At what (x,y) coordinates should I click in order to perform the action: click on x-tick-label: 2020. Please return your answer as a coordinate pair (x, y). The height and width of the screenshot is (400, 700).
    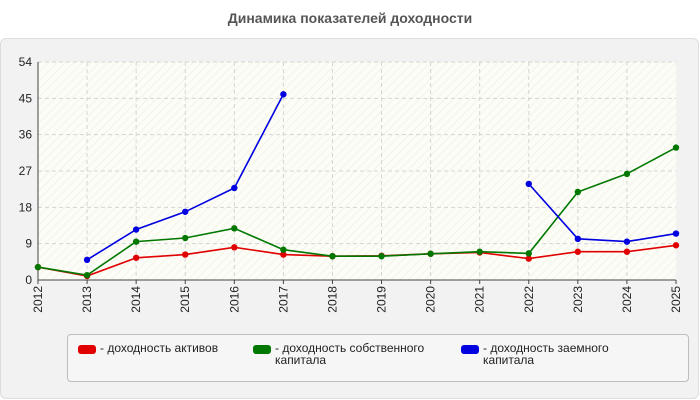
    Looking at the image, I should click on (431, 299).